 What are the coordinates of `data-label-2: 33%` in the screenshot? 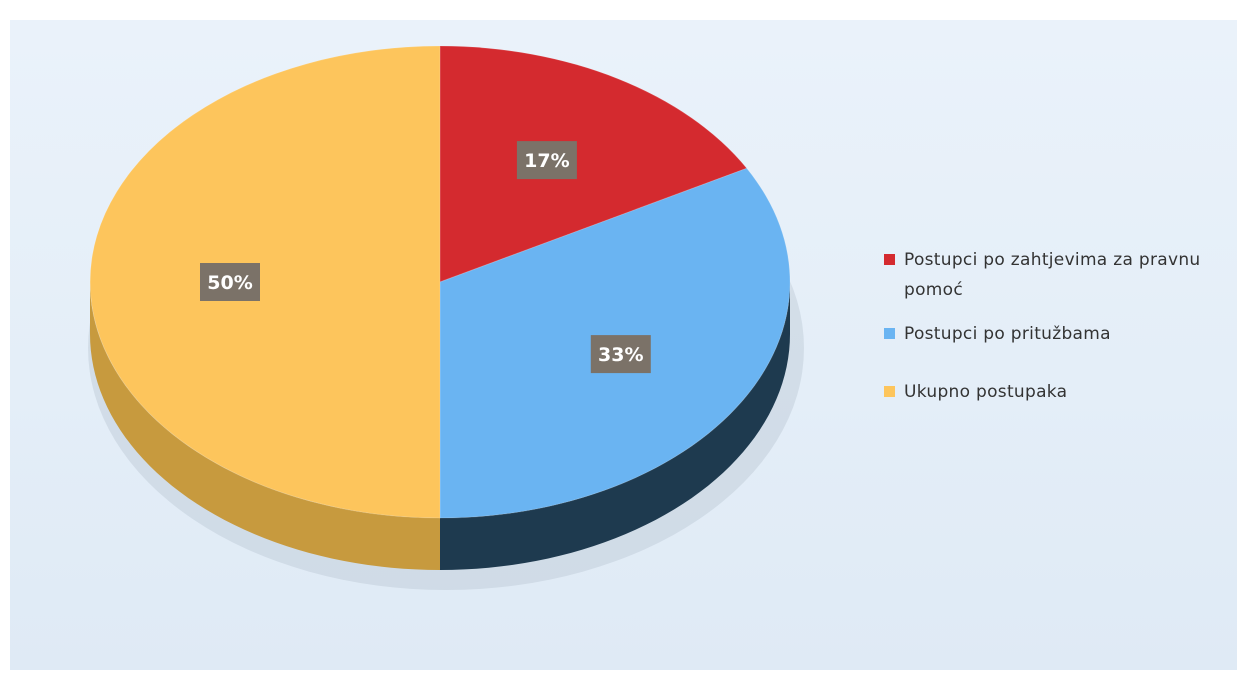 It's located at (620, 355).